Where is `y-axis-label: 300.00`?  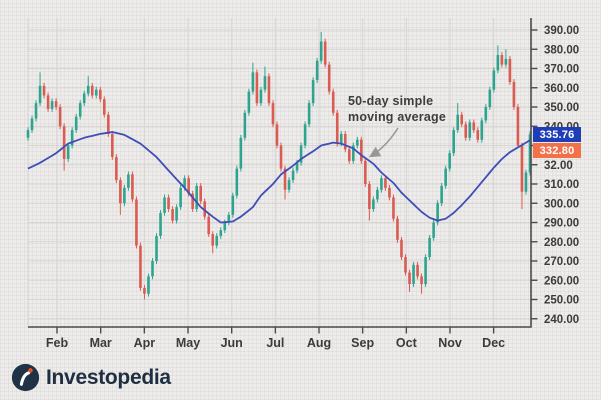
y-axis-label: 300.00 is located at coordinates (561, 204).